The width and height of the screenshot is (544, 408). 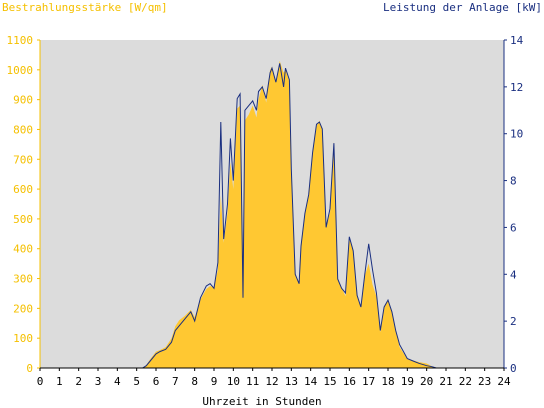 I want to click on left-tick-label: 1100, so click(x=20, y=40).